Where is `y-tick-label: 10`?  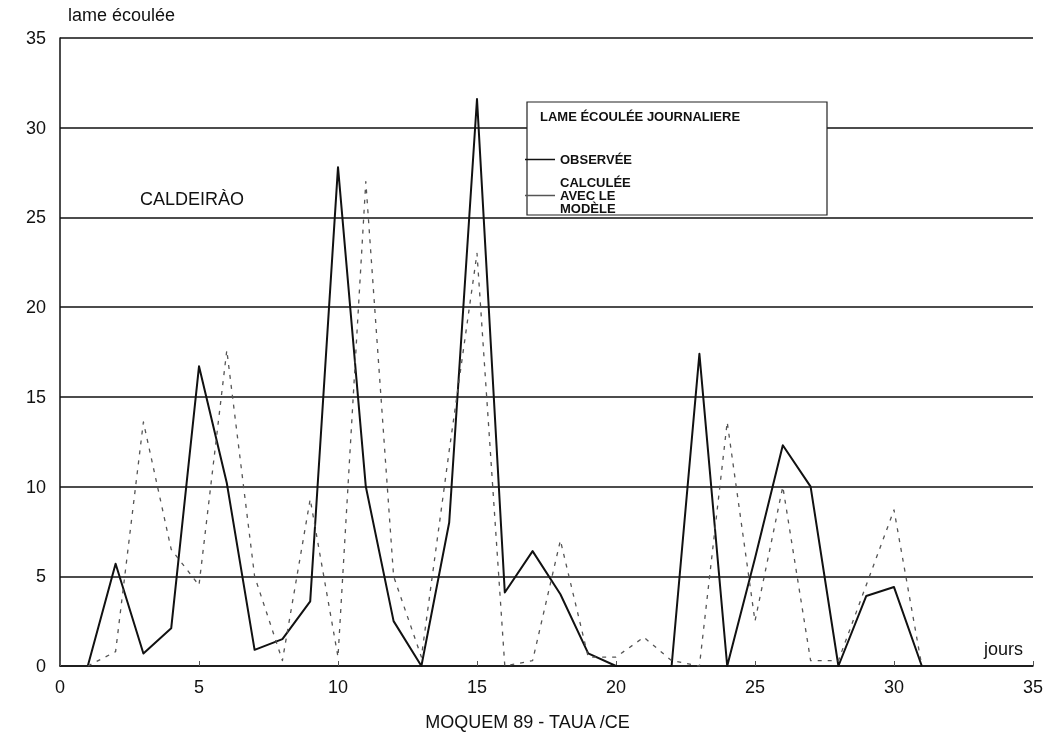 y-tick-label: 10 is located at coordinates (35, 486).